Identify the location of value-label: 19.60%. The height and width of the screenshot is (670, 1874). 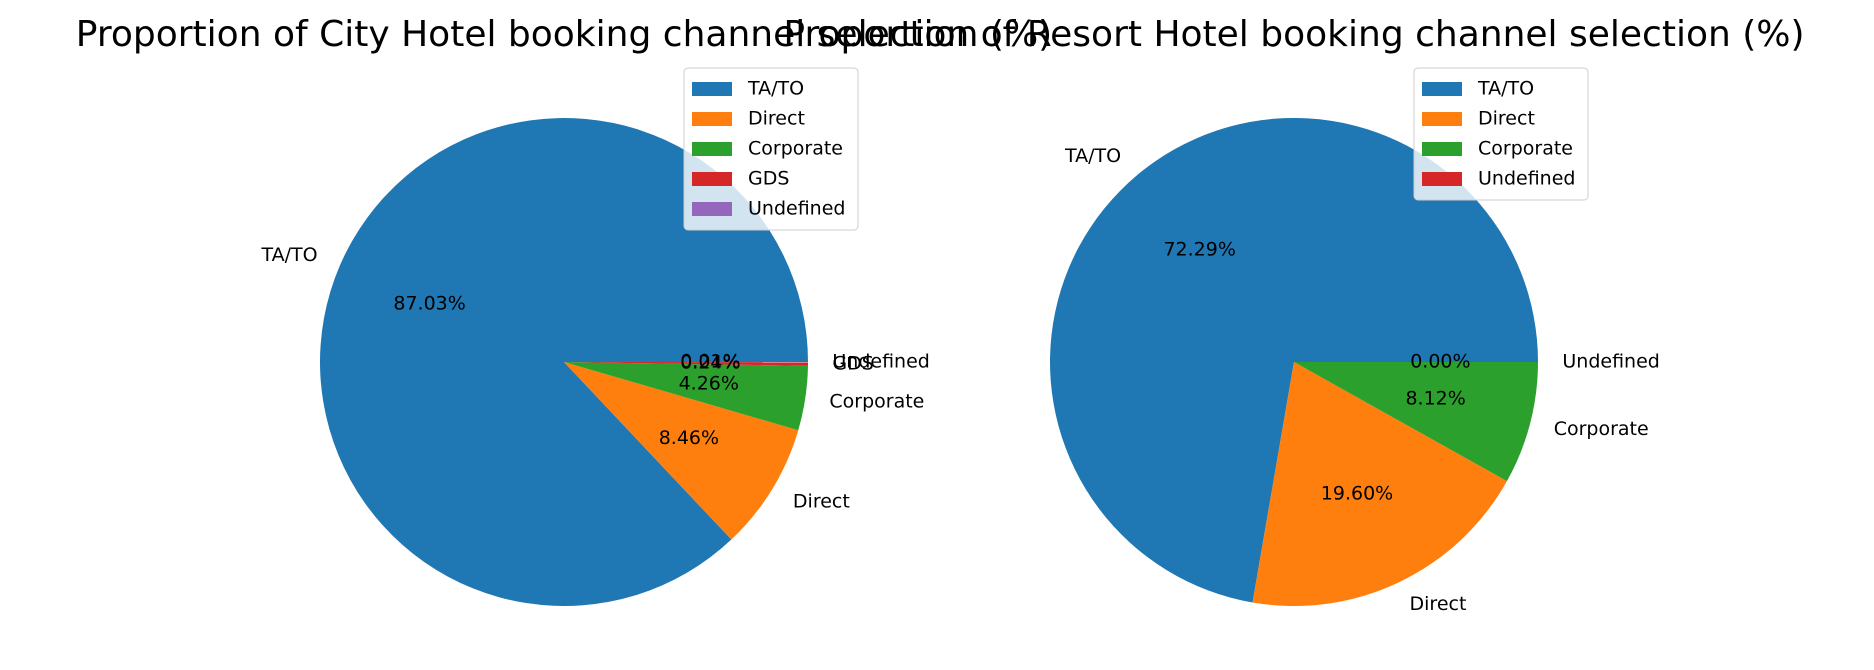
(1357, 494).